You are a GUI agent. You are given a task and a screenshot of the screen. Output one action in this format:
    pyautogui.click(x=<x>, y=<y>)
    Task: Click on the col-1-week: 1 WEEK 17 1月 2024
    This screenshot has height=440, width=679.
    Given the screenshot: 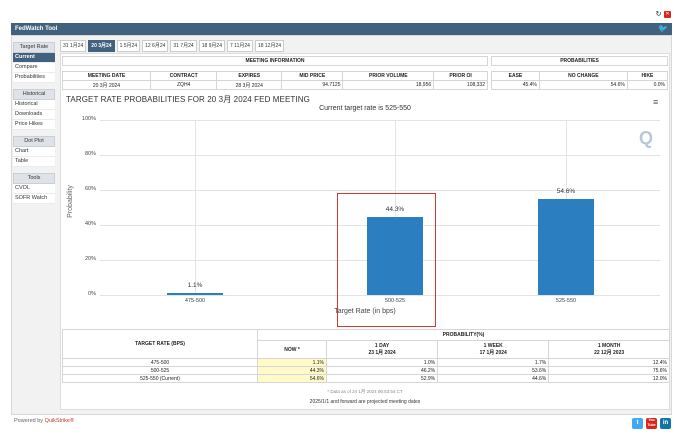 What is the action you would take?
    pyautogui.click(x=493, y=349)
    